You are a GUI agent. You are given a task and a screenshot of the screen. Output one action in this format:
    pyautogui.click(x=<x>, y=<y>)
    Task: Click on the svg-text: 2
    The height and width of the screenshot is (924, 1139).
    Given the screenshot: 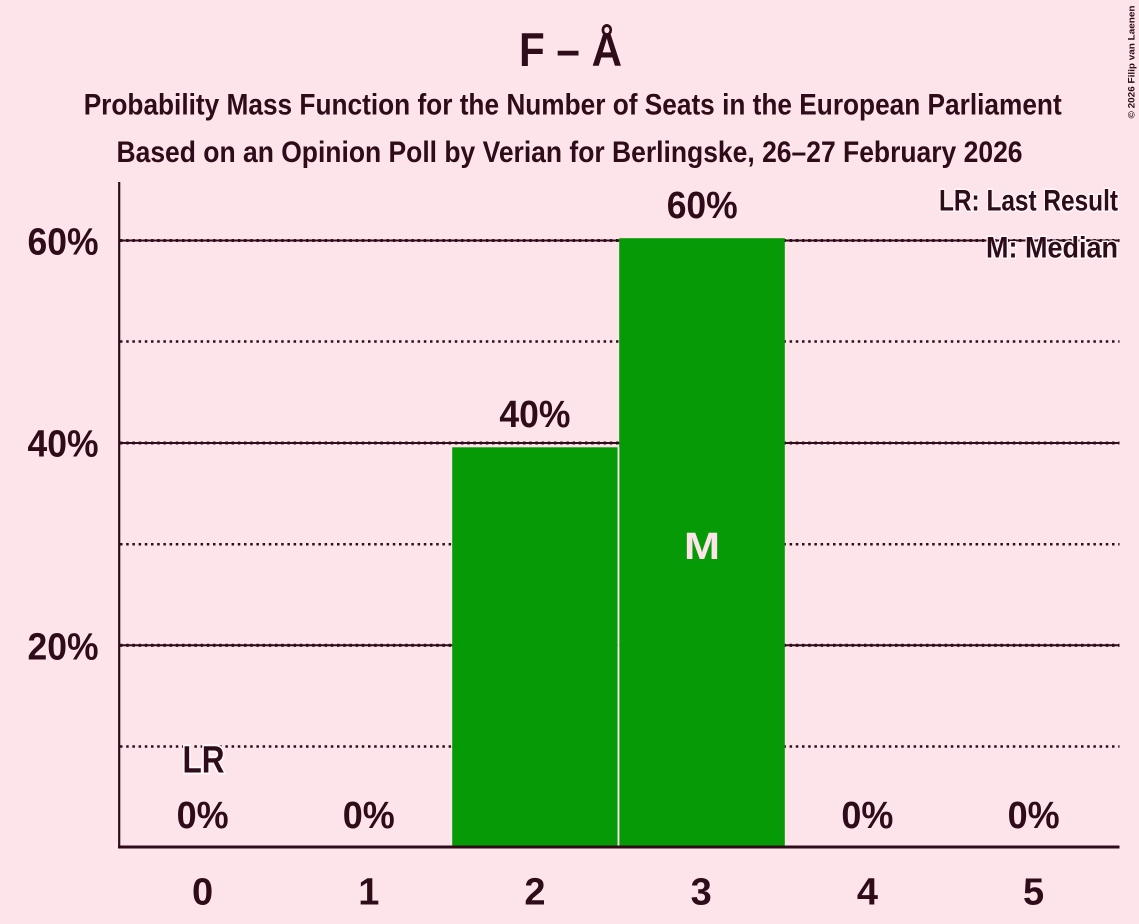 What is the action you would take?
    pyautogui.click(x=534, y=893)
    